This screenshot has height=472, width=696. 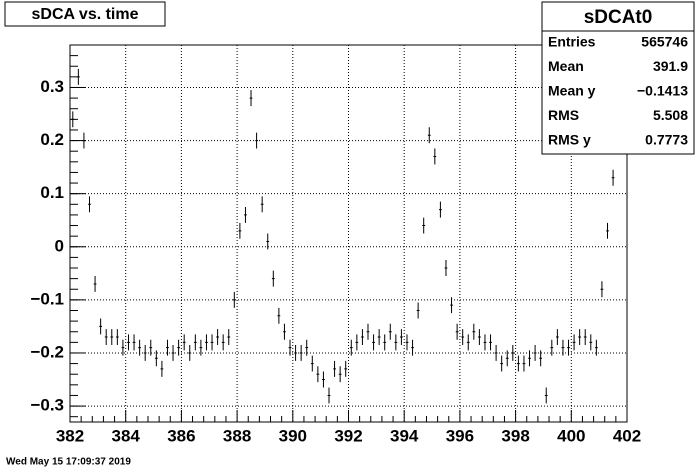 I want to click on x-tick-label: 398, so click(x=515, y=435).